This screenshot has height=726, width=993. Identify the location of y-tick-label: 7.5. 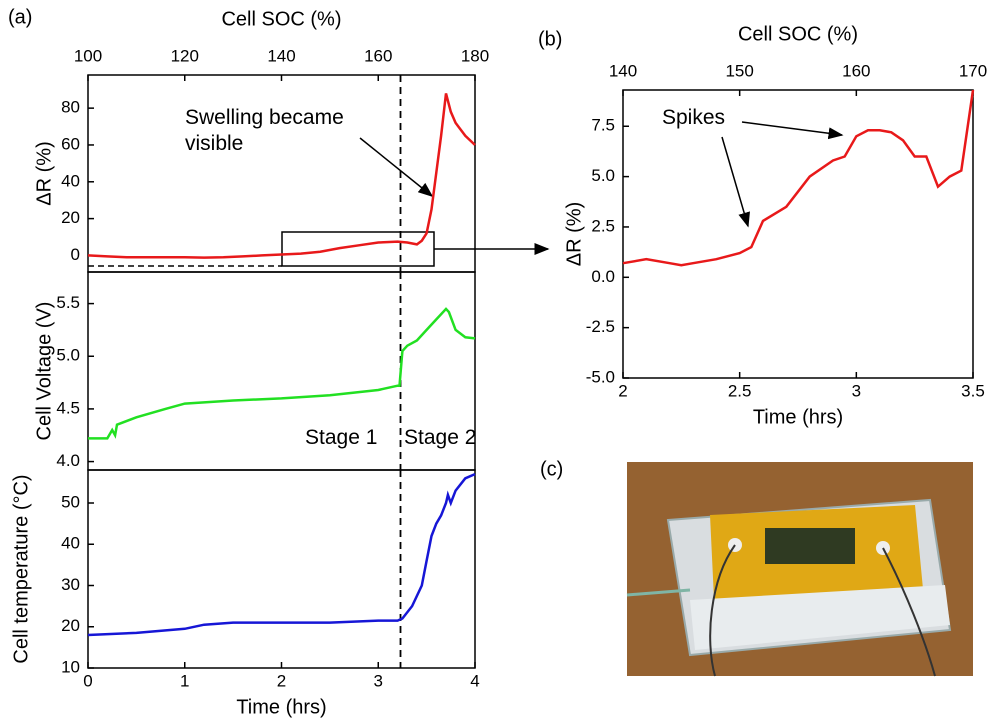
(603, 125).